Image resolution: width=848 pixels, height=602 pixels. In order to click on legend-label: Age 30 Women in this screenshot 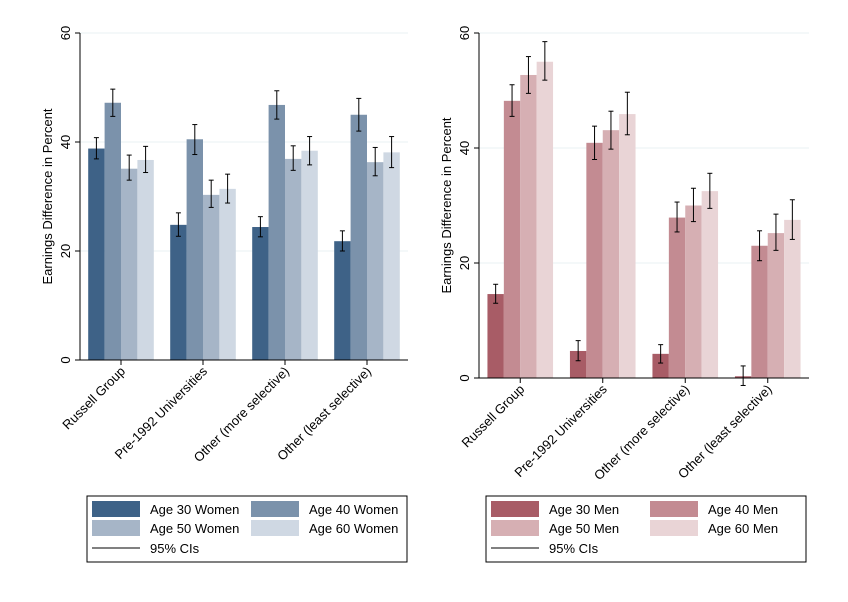, I will do `click(194, 509)`.